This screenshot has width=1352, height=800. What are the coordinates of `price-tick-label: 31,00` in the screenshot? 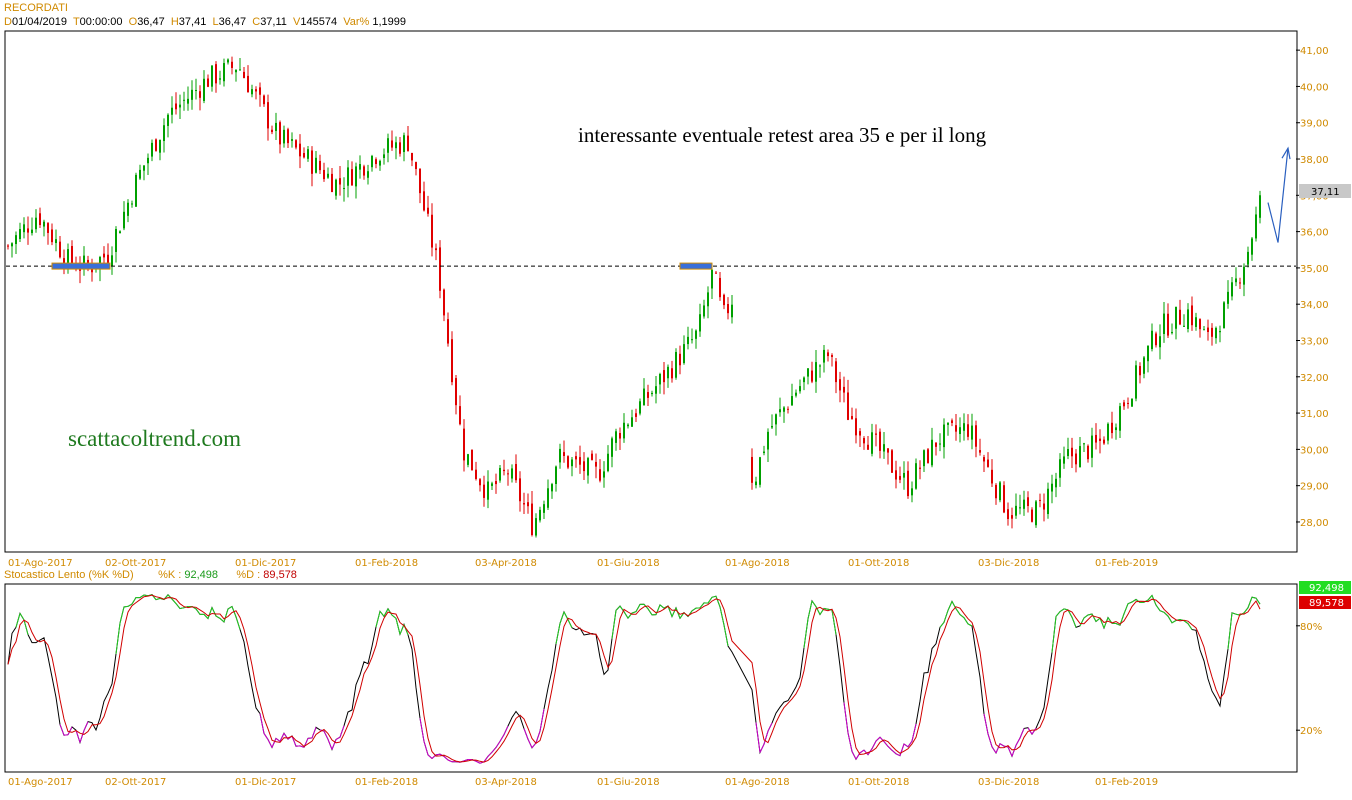 It's located at (1314, 414).